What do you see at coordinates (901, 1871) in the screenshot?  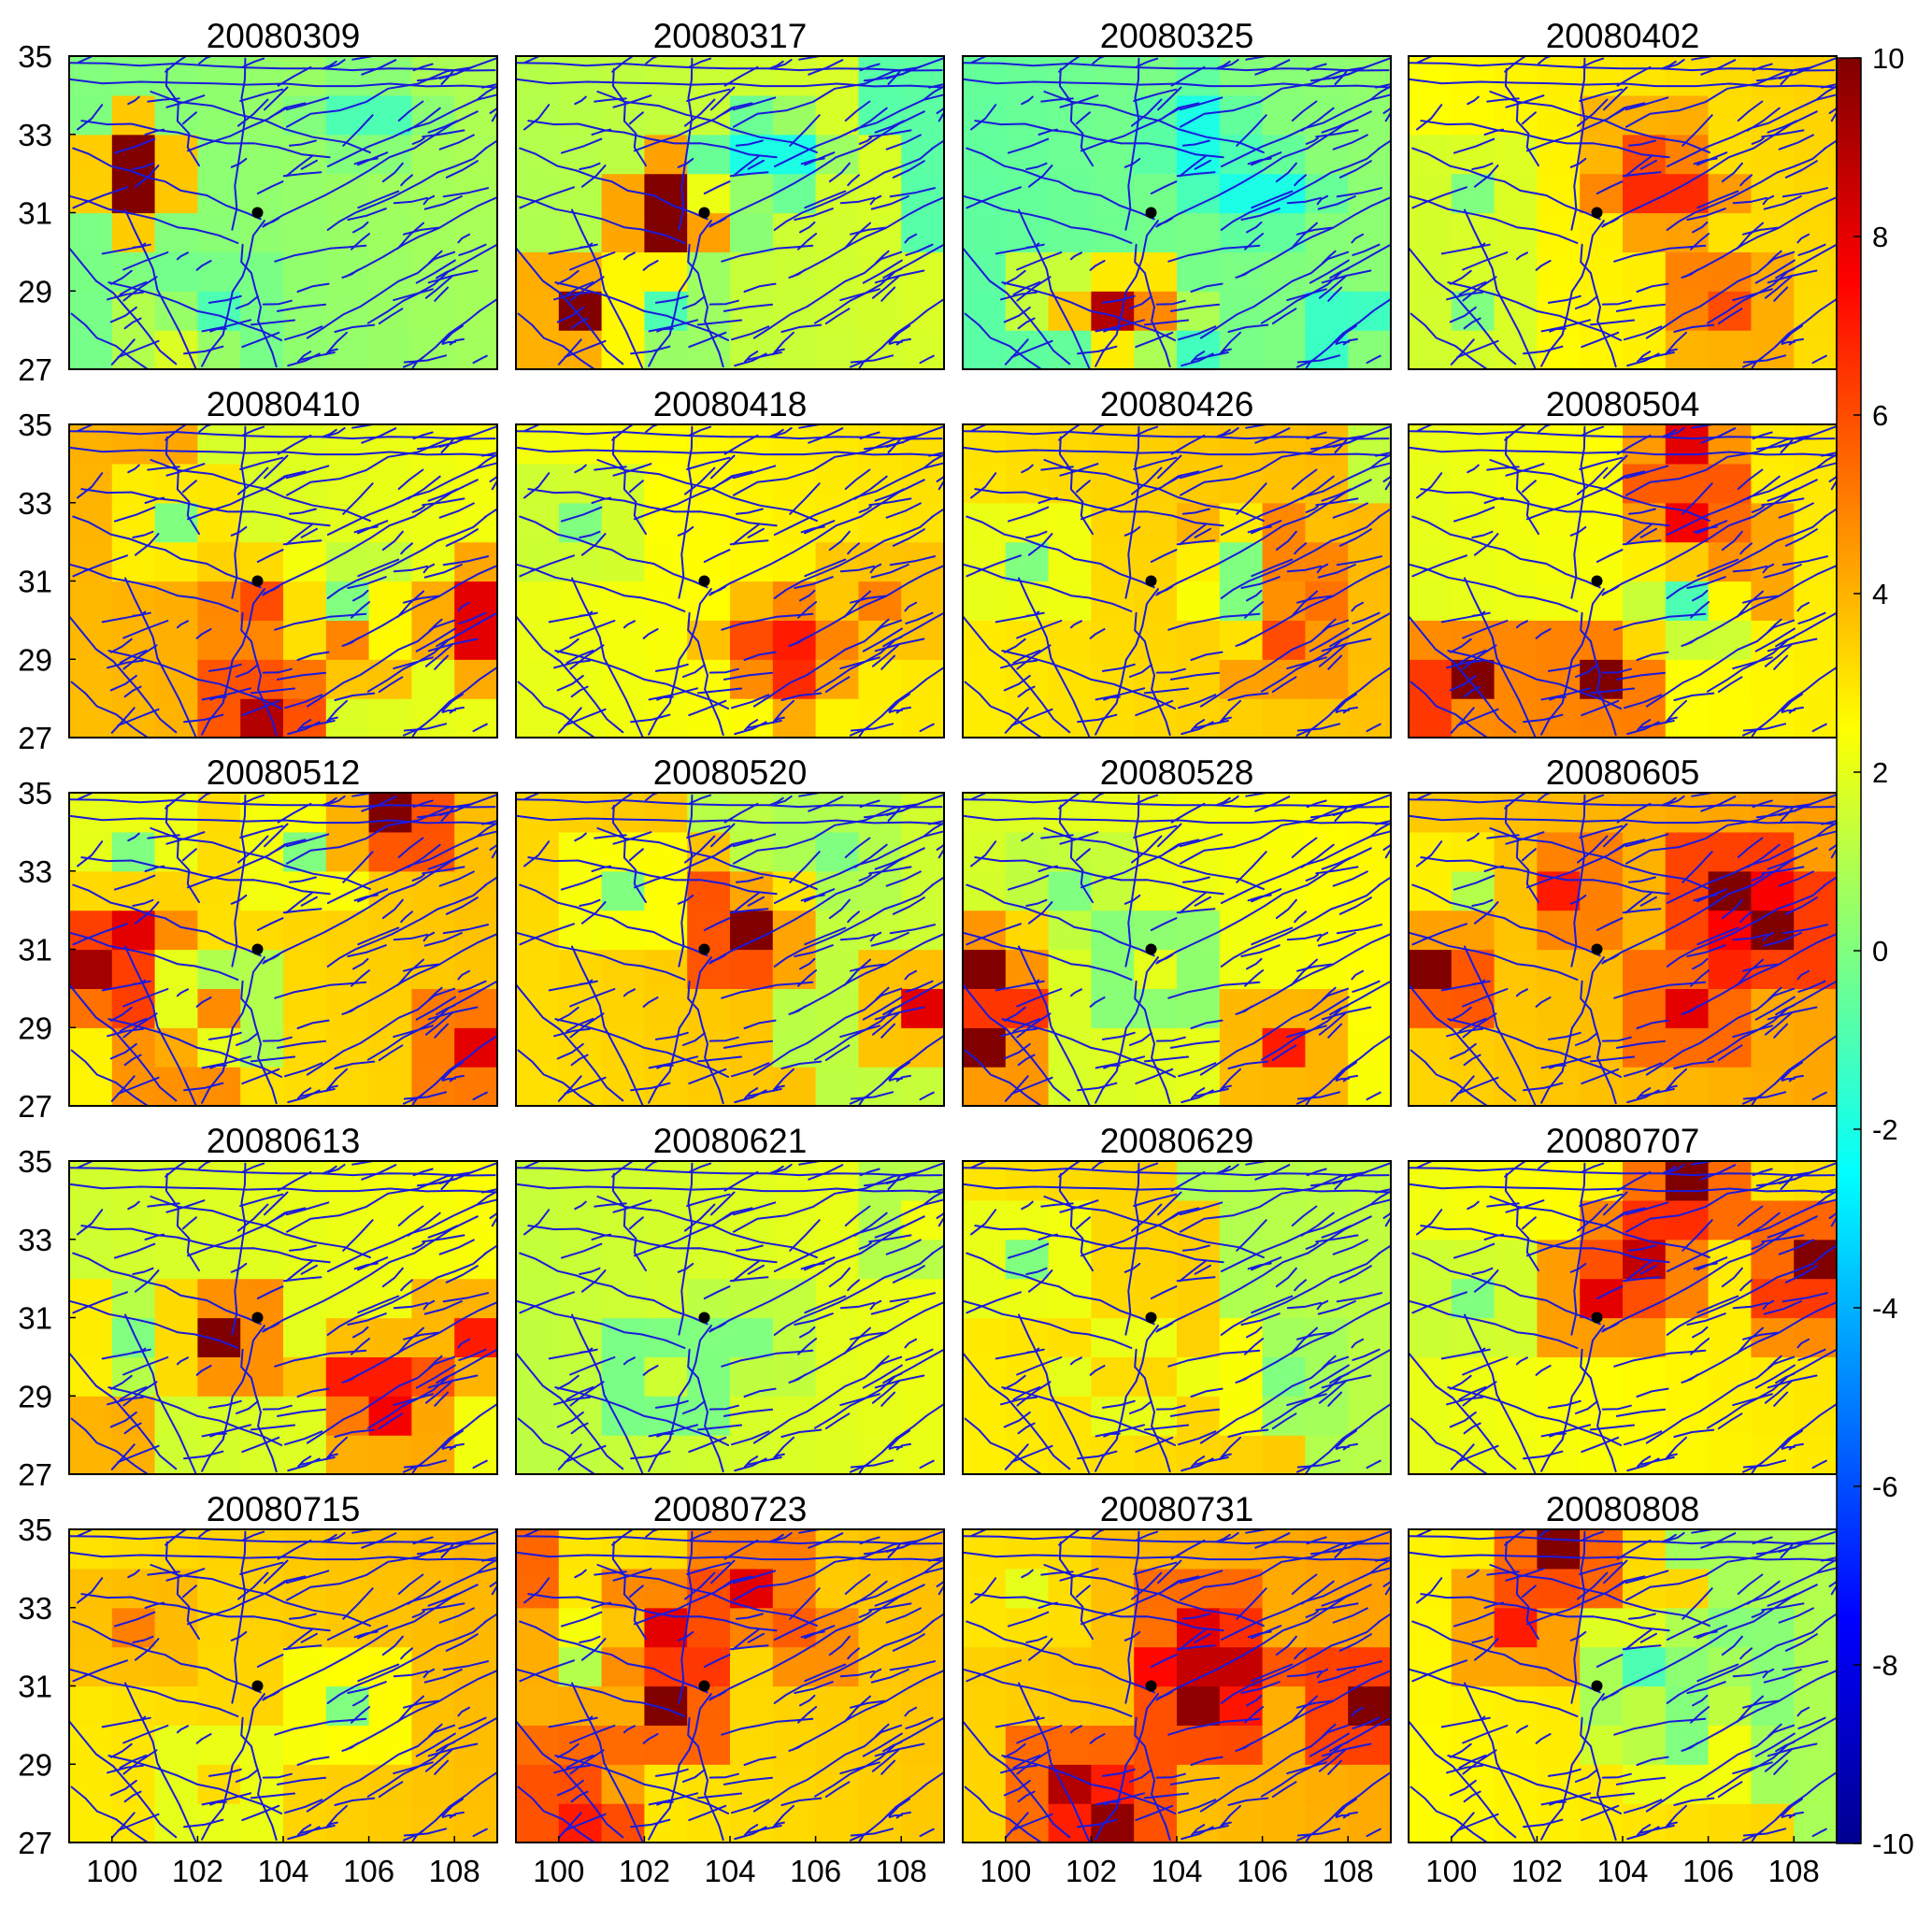 I see `x-tick-label: 108` at bounding box center [901, 1871].